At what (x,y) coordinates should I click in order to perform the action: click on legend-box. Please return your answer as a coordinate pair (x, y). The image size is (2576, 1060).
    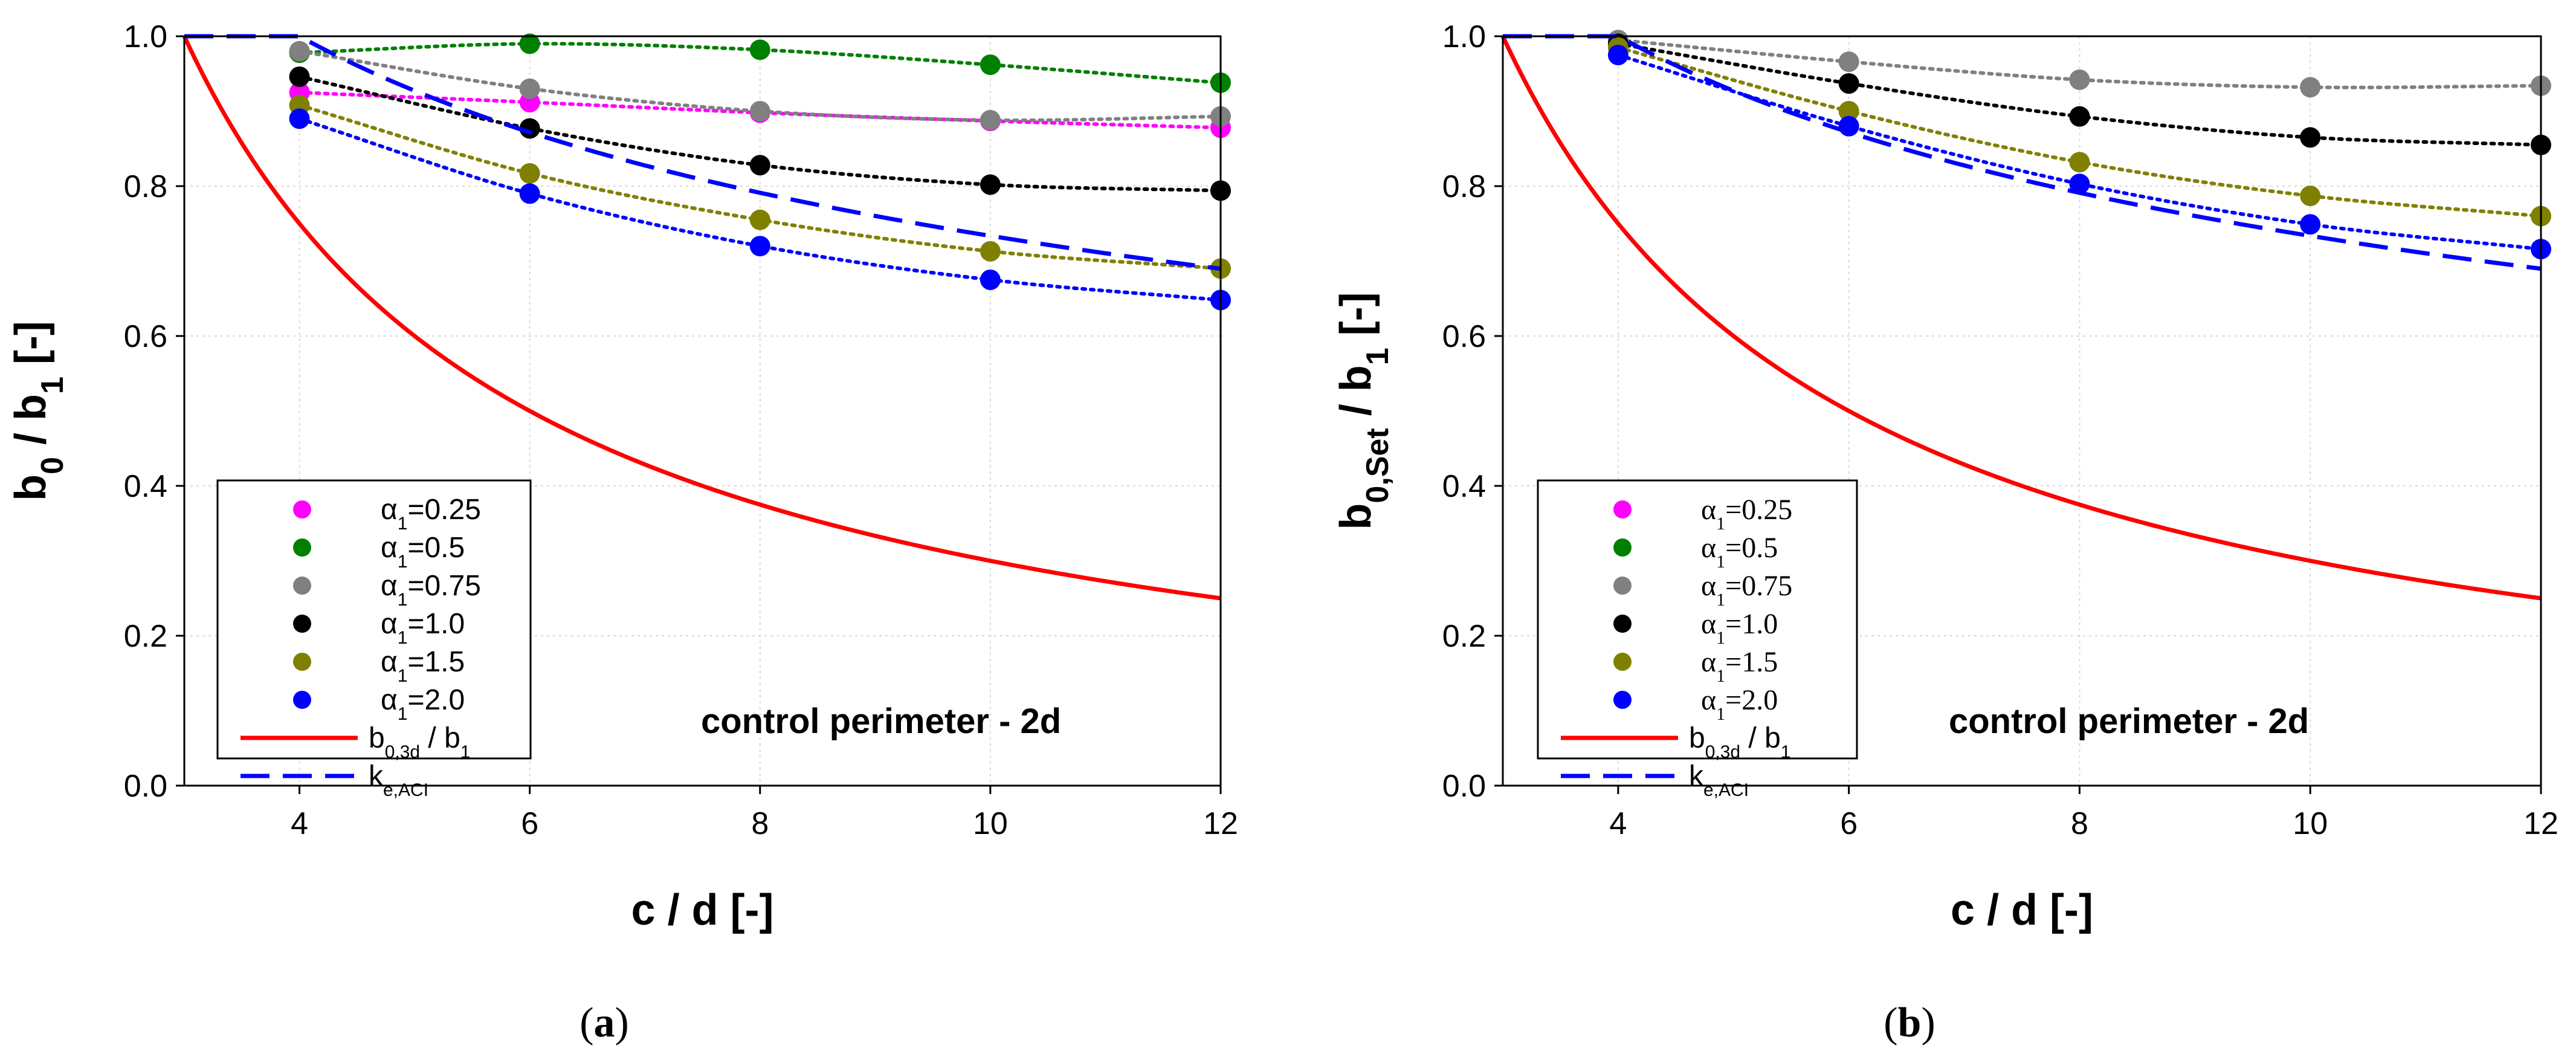
    Looking at the image, I should click on (374, 619).